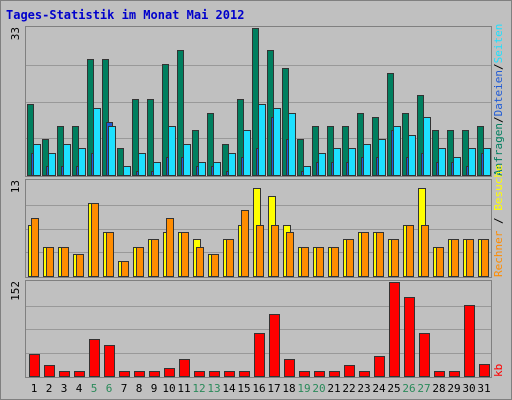 This screenshot has height=400, width=512. What do you see at coordinates (288, 388) in the screenshot?
I see `day-label: 18` at bounding box center [288, 388].